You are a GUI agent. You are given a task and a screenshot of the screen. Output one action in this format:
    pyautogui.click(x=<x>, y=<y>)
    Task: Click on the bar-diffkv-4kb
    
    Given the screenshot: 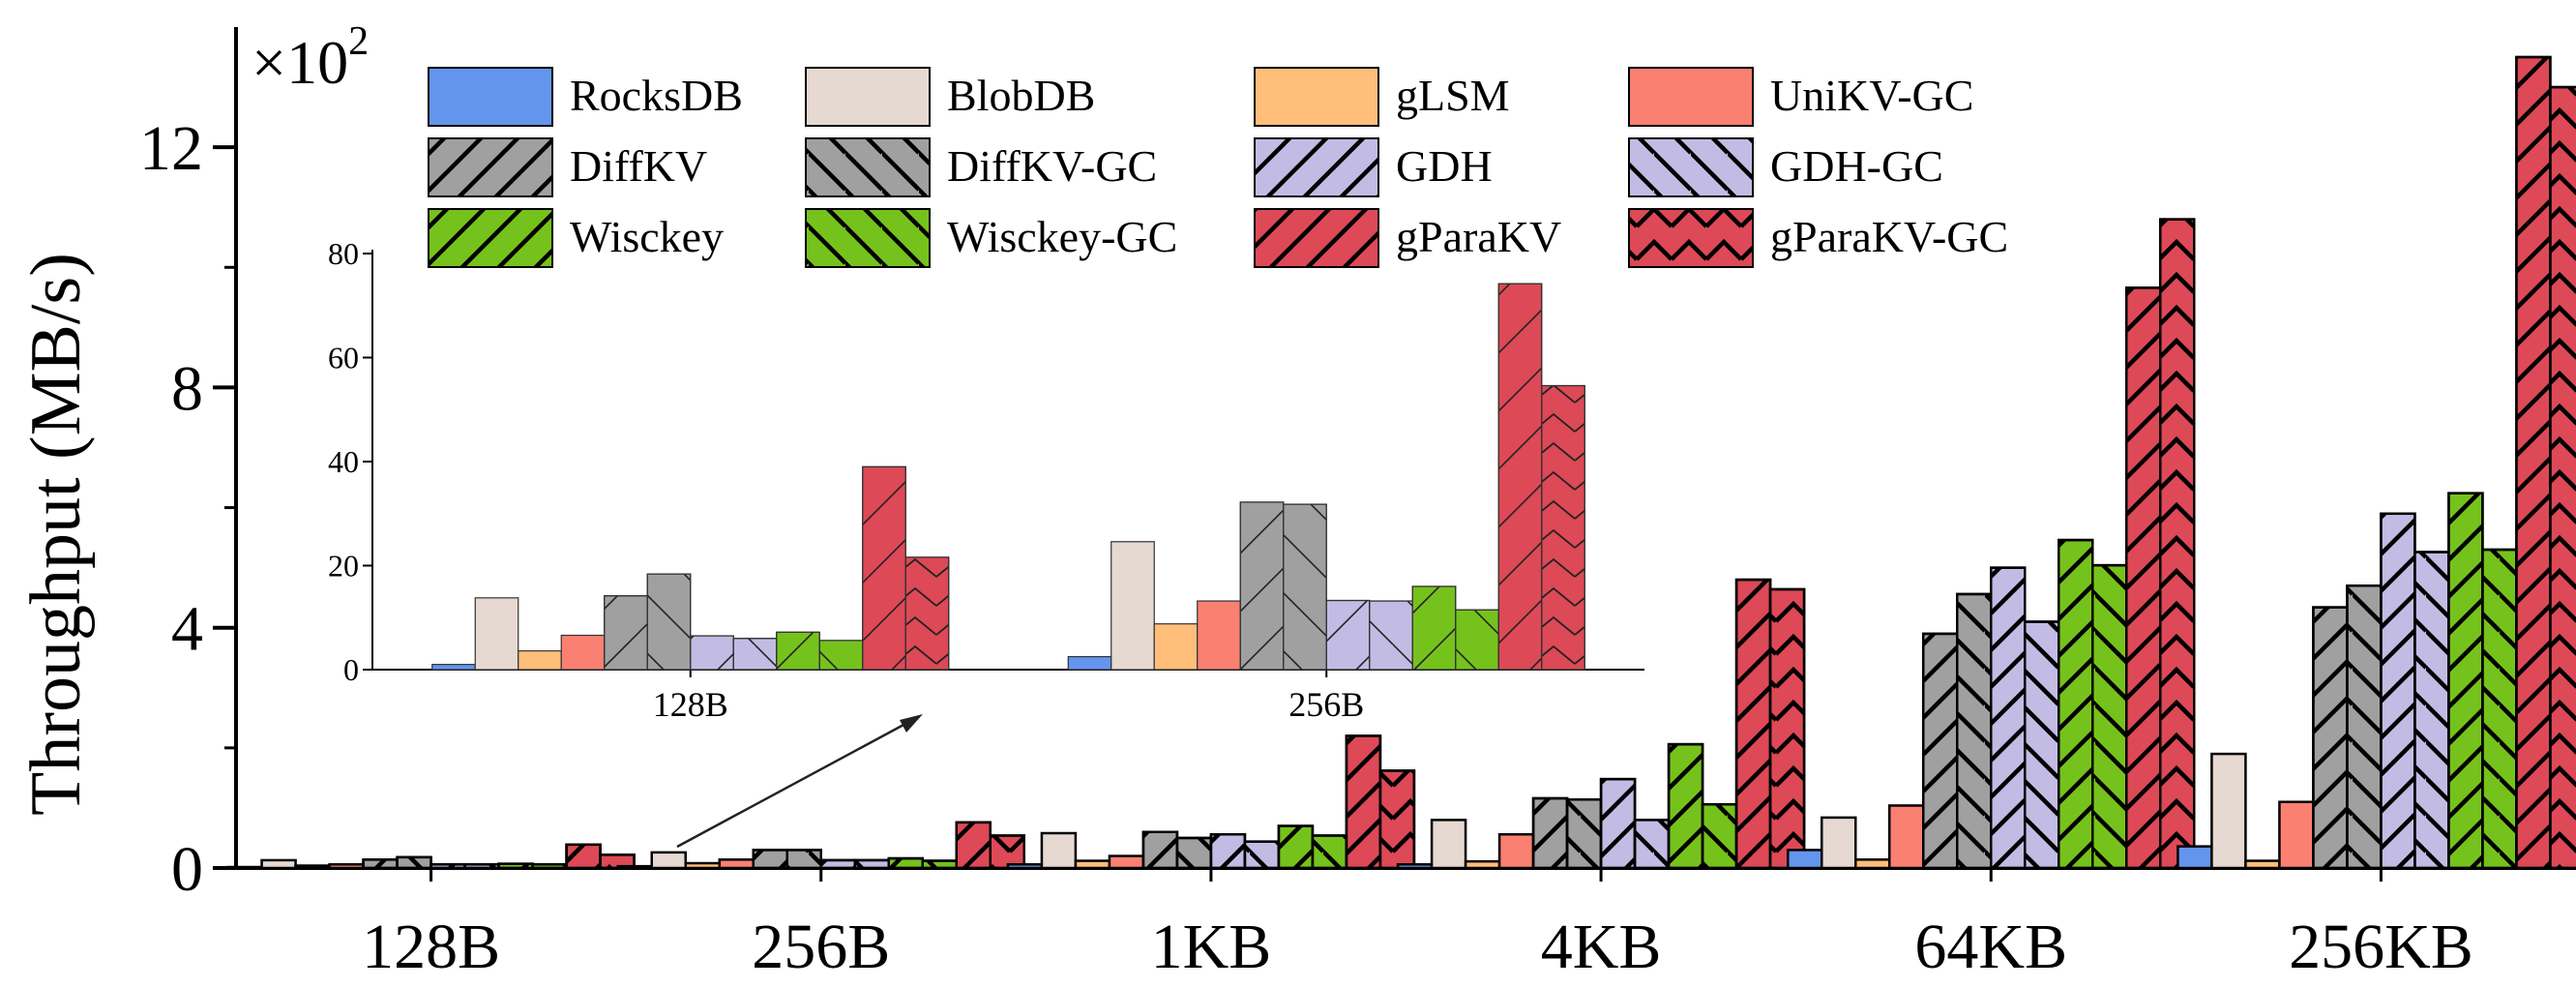 What is the action you would take?
    pyautogui.click(x=1550, y=833)
    